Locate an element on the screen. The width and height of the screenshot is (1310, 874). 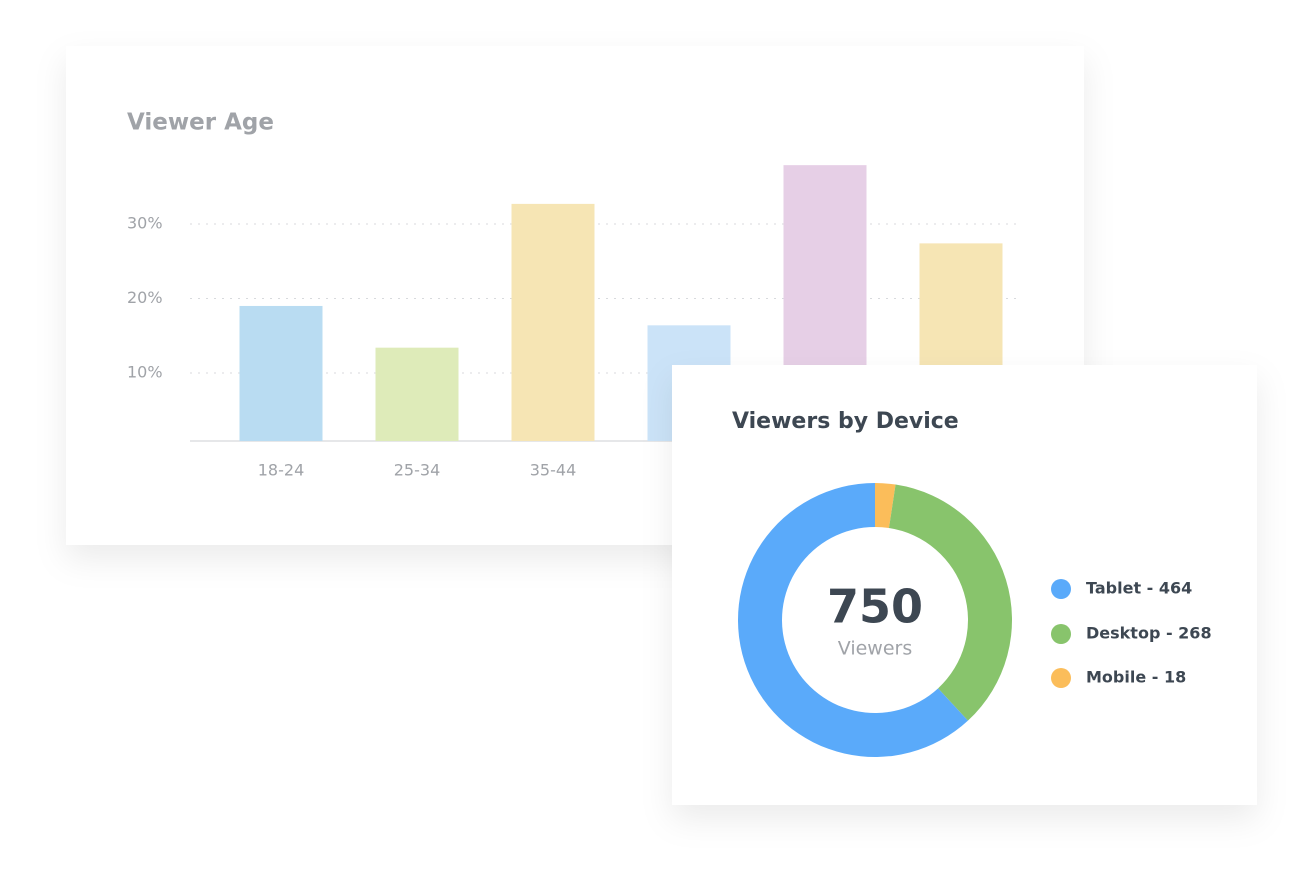
x-tick-label: 25-34 is located at coordinates (417, 470).